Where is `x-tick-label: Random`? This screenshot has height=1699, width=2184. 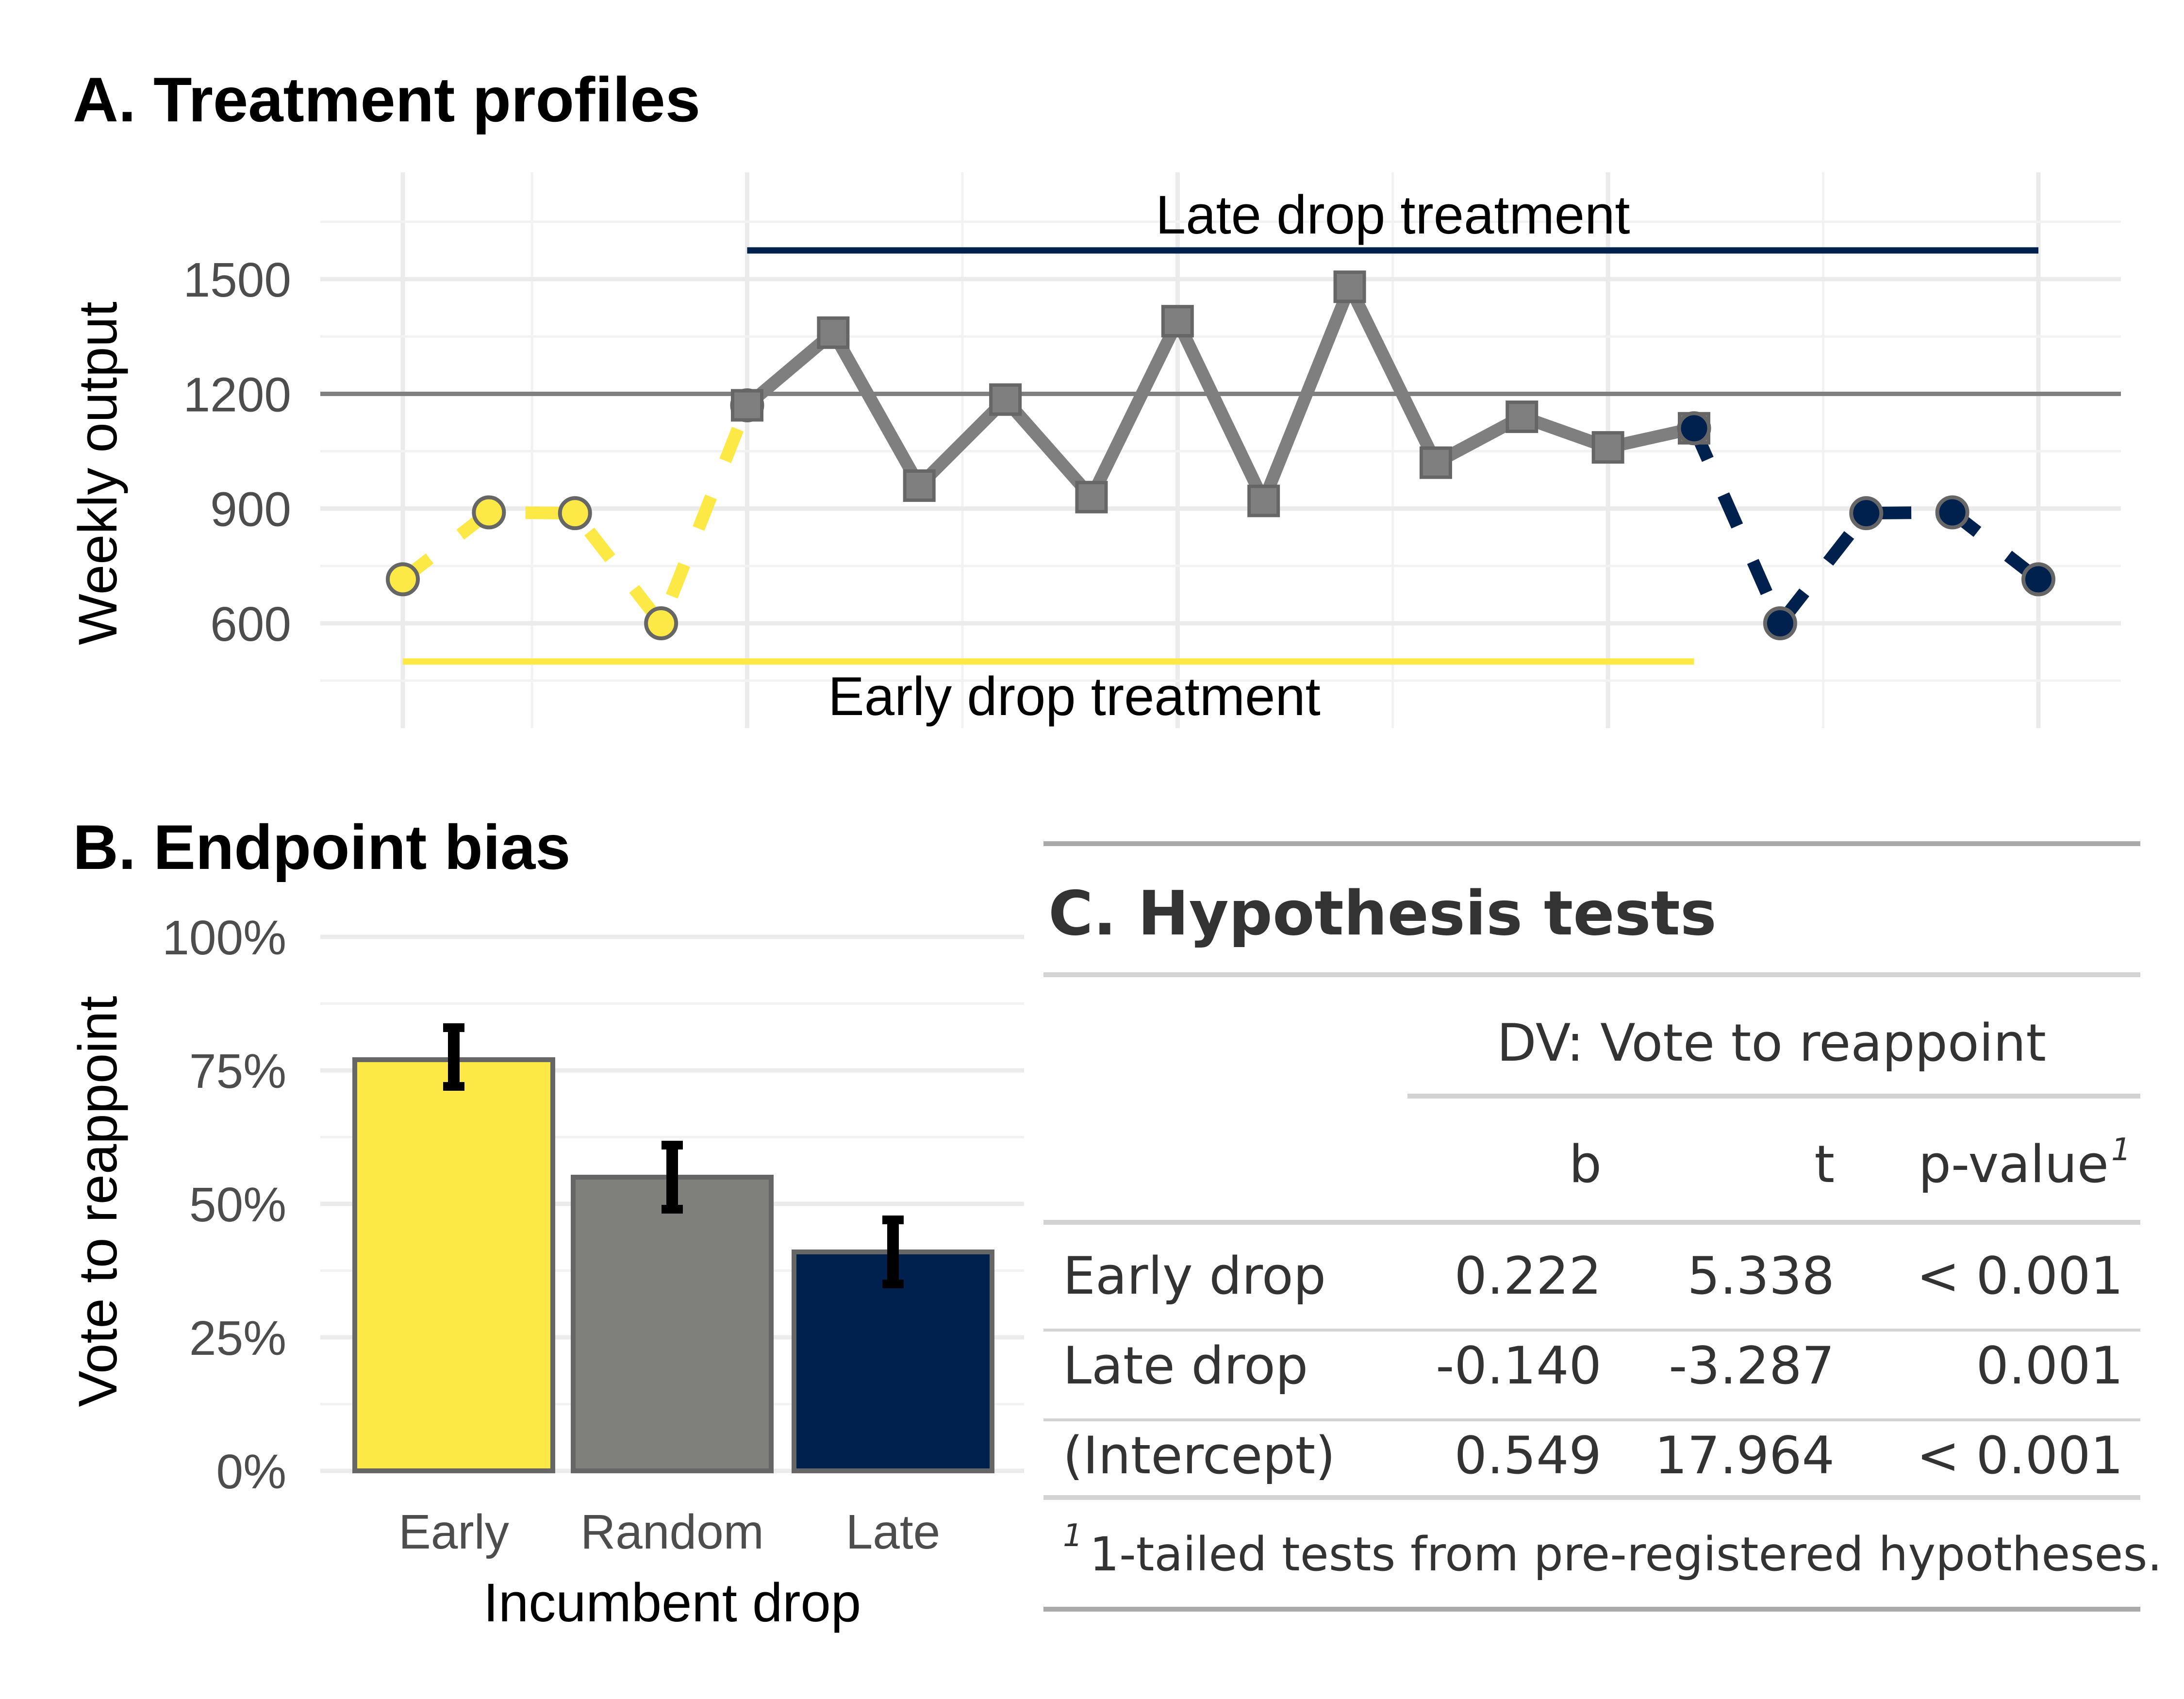
x-tick-label: Random is located at coordinates (672, 1532).